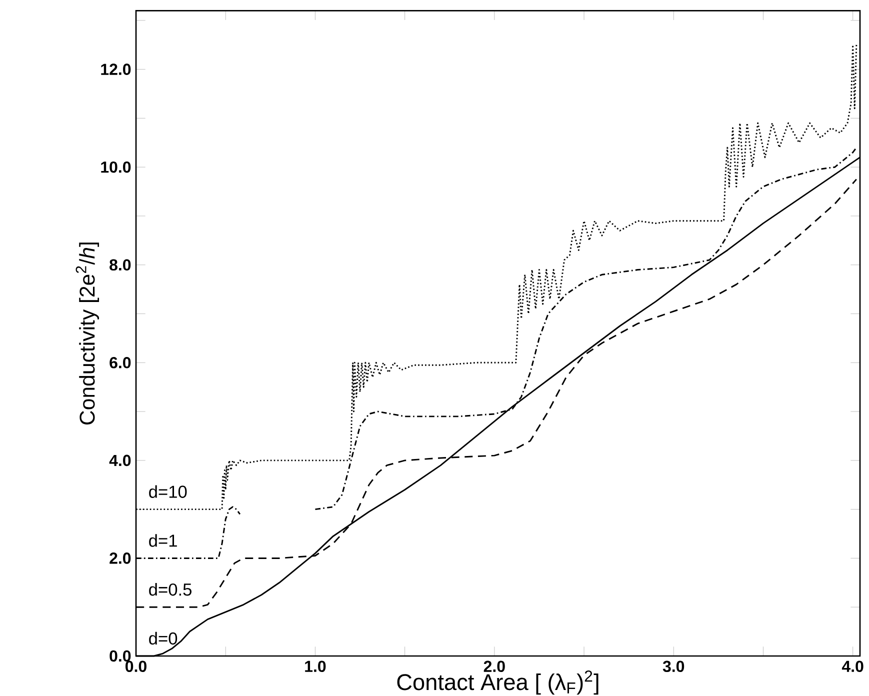  What do you see at coordinates (136, 666) in the screenshot?
I see `x-tick-label: 0.0` at bounding box center [136, 666].